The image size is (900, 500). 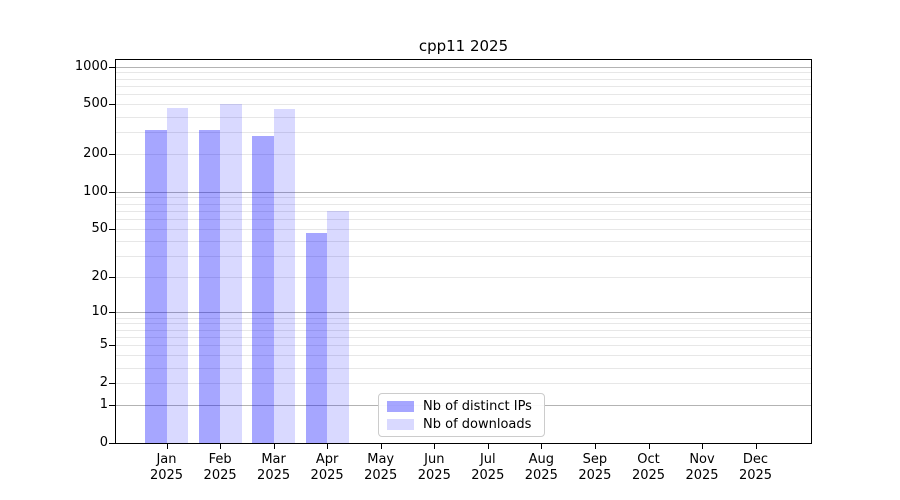 I want to click on y-tick-label-10: 10, so click(x=99, y=312).